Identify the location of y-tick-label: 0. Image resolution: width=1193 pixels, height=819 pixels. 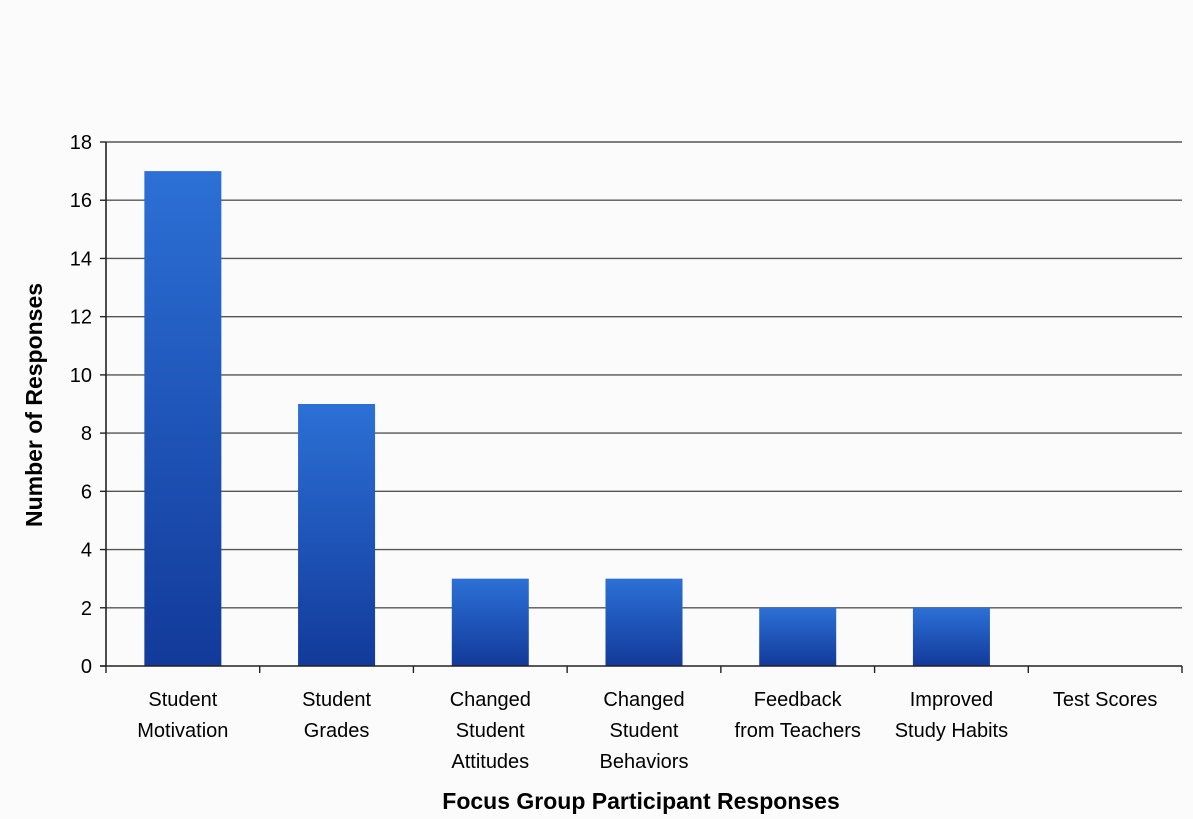
(86, 667).